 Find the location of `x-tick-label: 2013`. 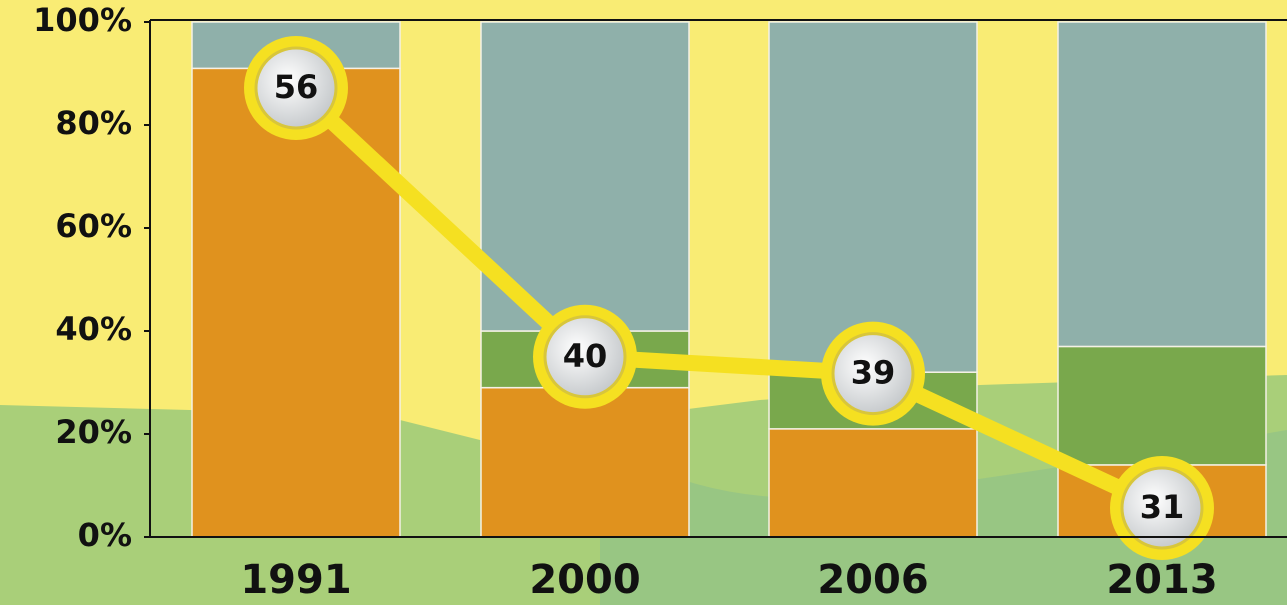

x-tick-label: 2013 is located at coordinates (1161, 580).